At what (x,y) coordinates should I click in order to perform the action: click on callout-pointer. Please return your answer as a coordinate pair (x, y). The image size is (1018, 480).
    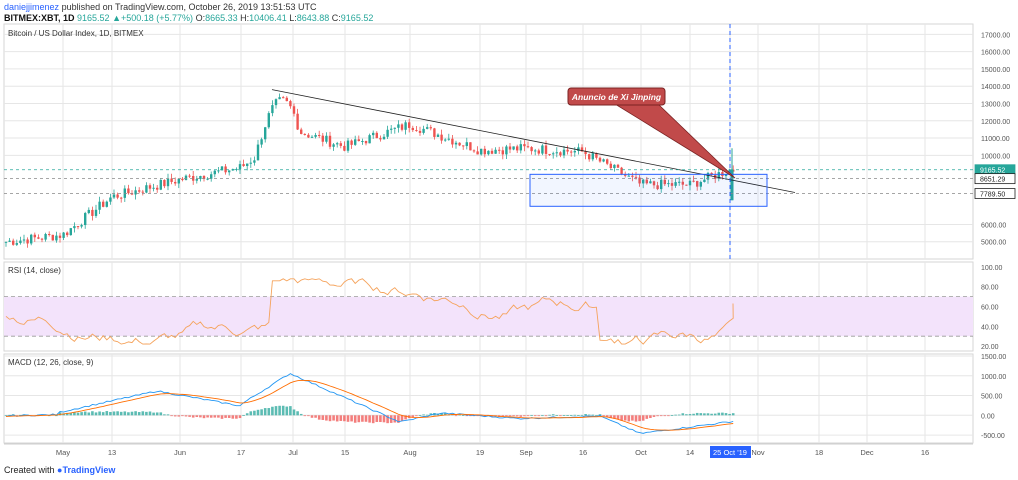
    Looking at the image, I should click on (674, 141).